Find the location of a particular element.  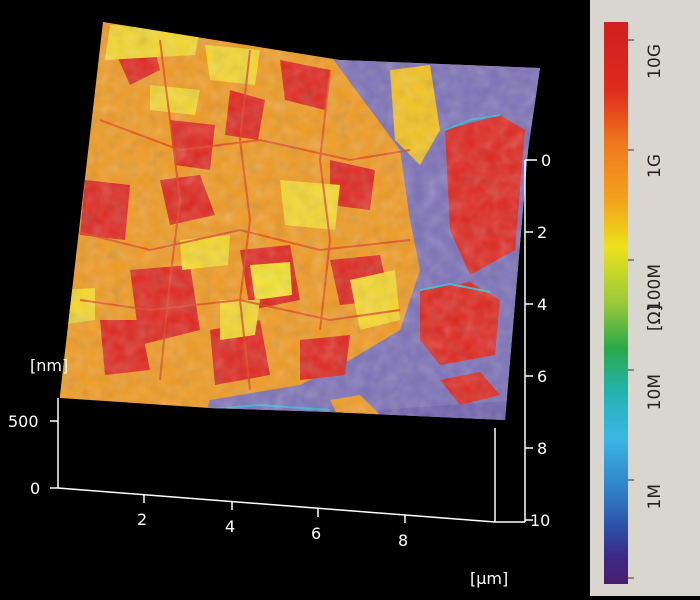

colorbar-label: 1M is located at coordinates (655, 496).